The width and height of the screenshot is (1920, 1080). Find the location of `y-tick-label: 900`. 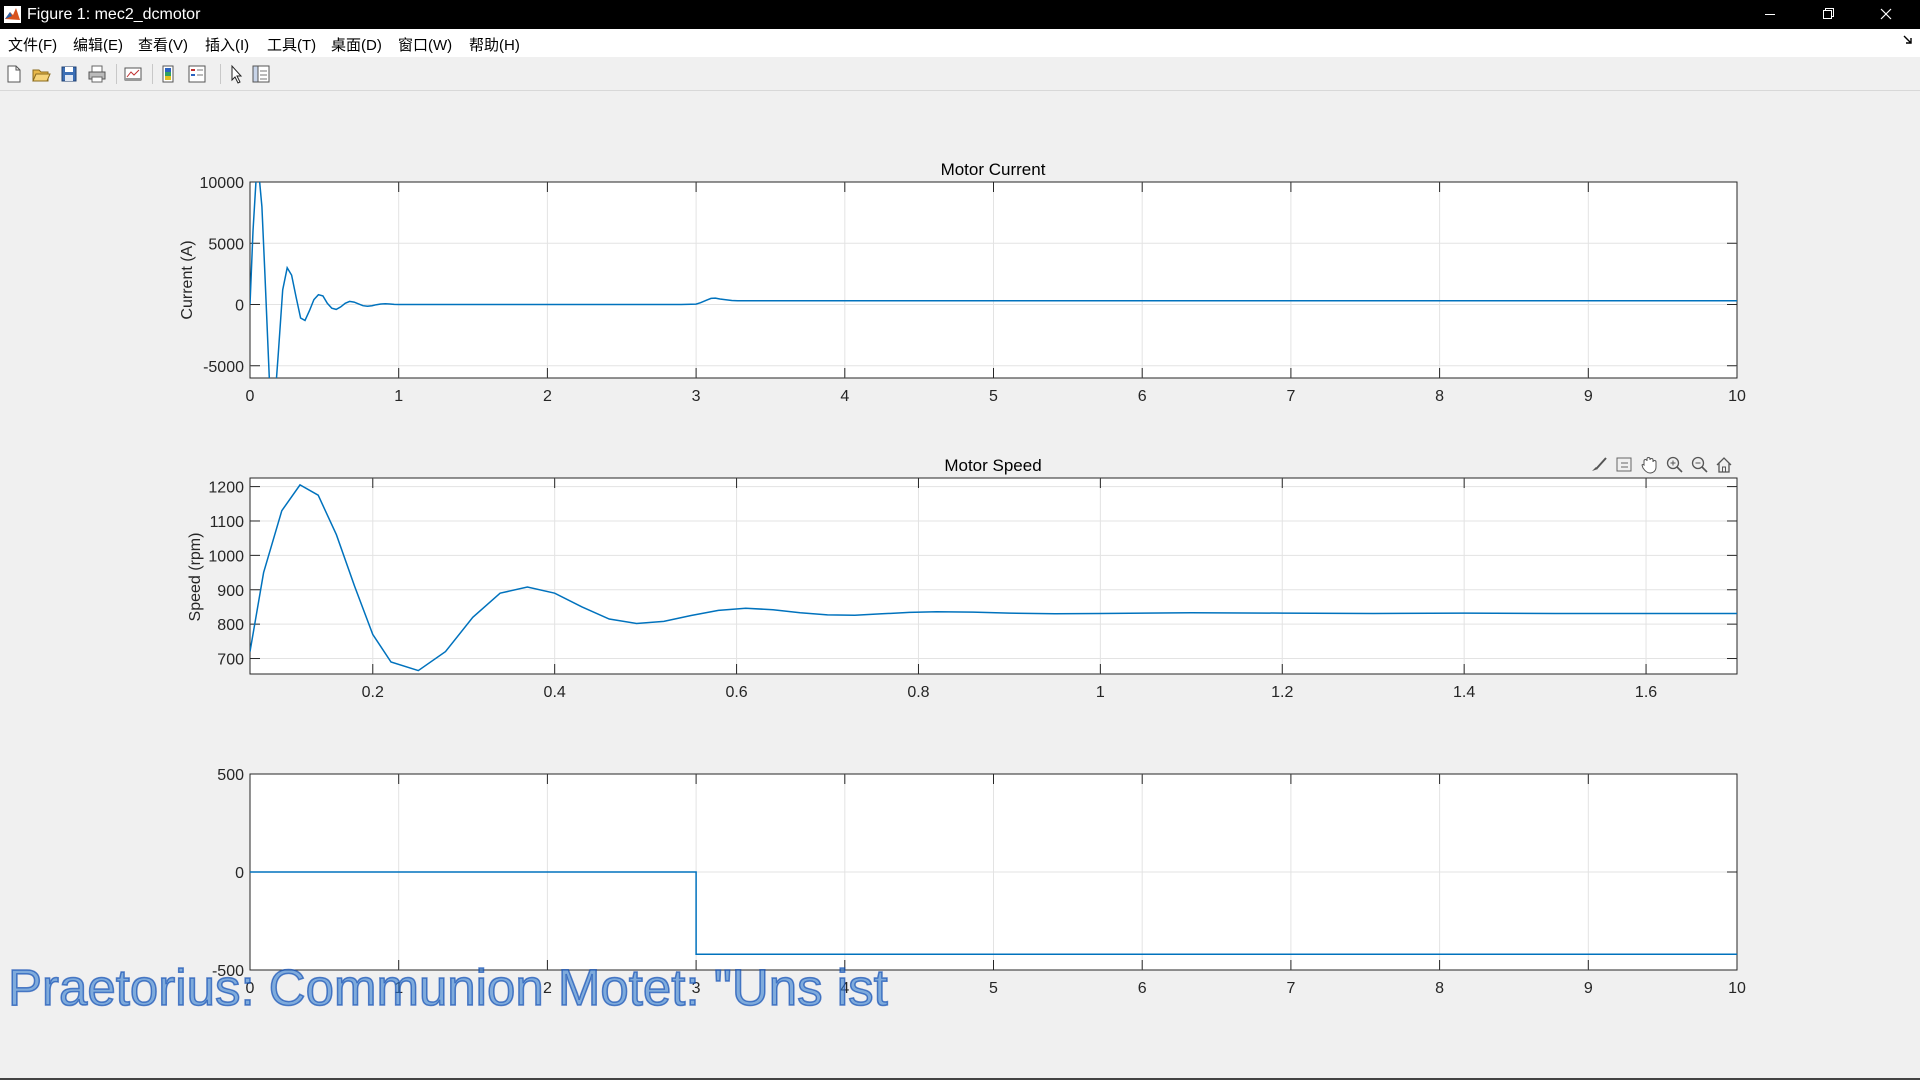

y-tick-label: 900 is located at coordinates (230, 591).